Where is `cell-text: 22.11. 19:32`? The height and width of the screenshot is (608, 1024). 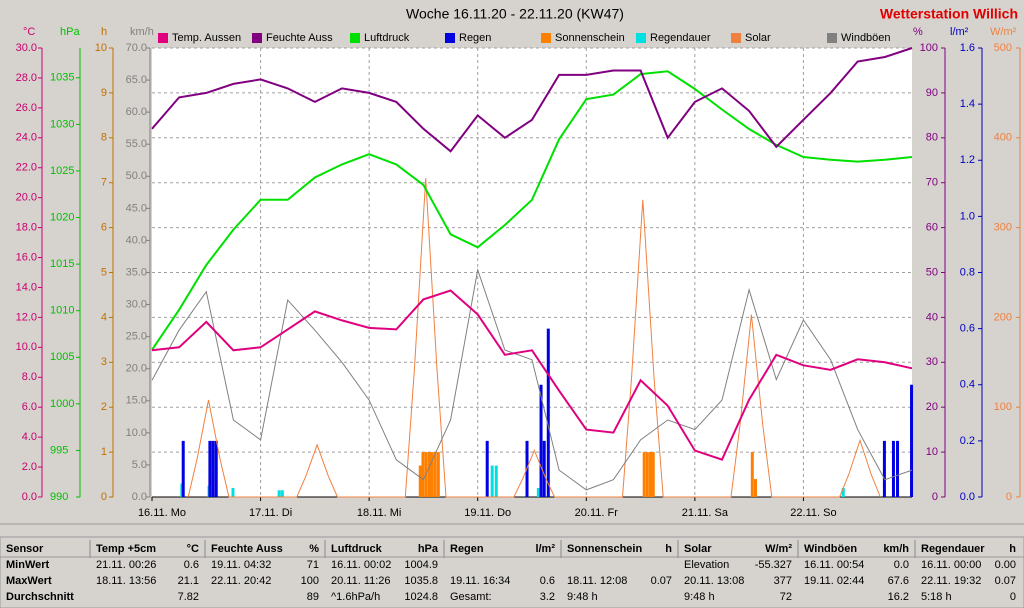 cell-text: 22.11. 19:32 is located at coordinates (951, 581).